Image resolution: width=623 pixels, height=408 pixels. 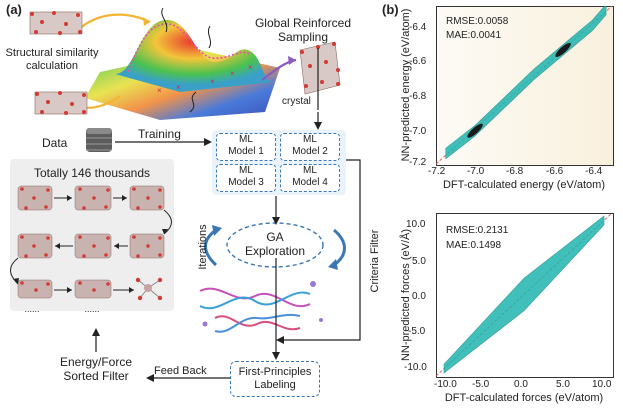 What do you see at coordinates (594, 171) in the screenshot?
I see `energy-xtick: -6.4` at bounding box center [594, 171].